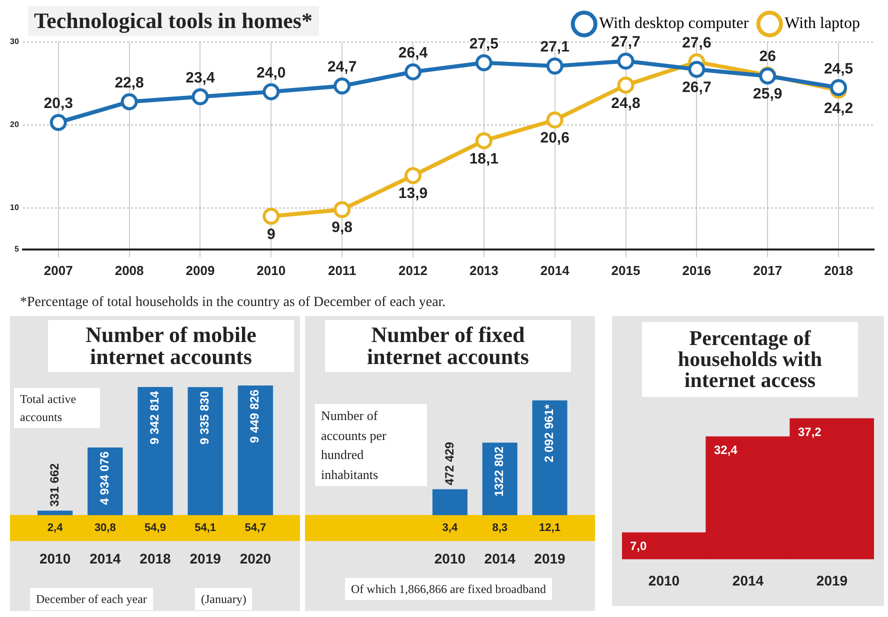 The image size is (888, 617). What do you see at coordinates (171, 346) in the screenshot?
I see `chart-title: Number of mobile internet accounts` at bounding box center [171, 346].